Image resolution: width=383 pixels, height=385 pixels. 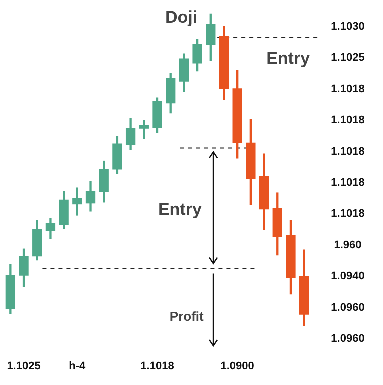 What do you see at coordinates (348, 27) in the screenshot?
I see `text: 1.1030` at bounding box center [348, 27].